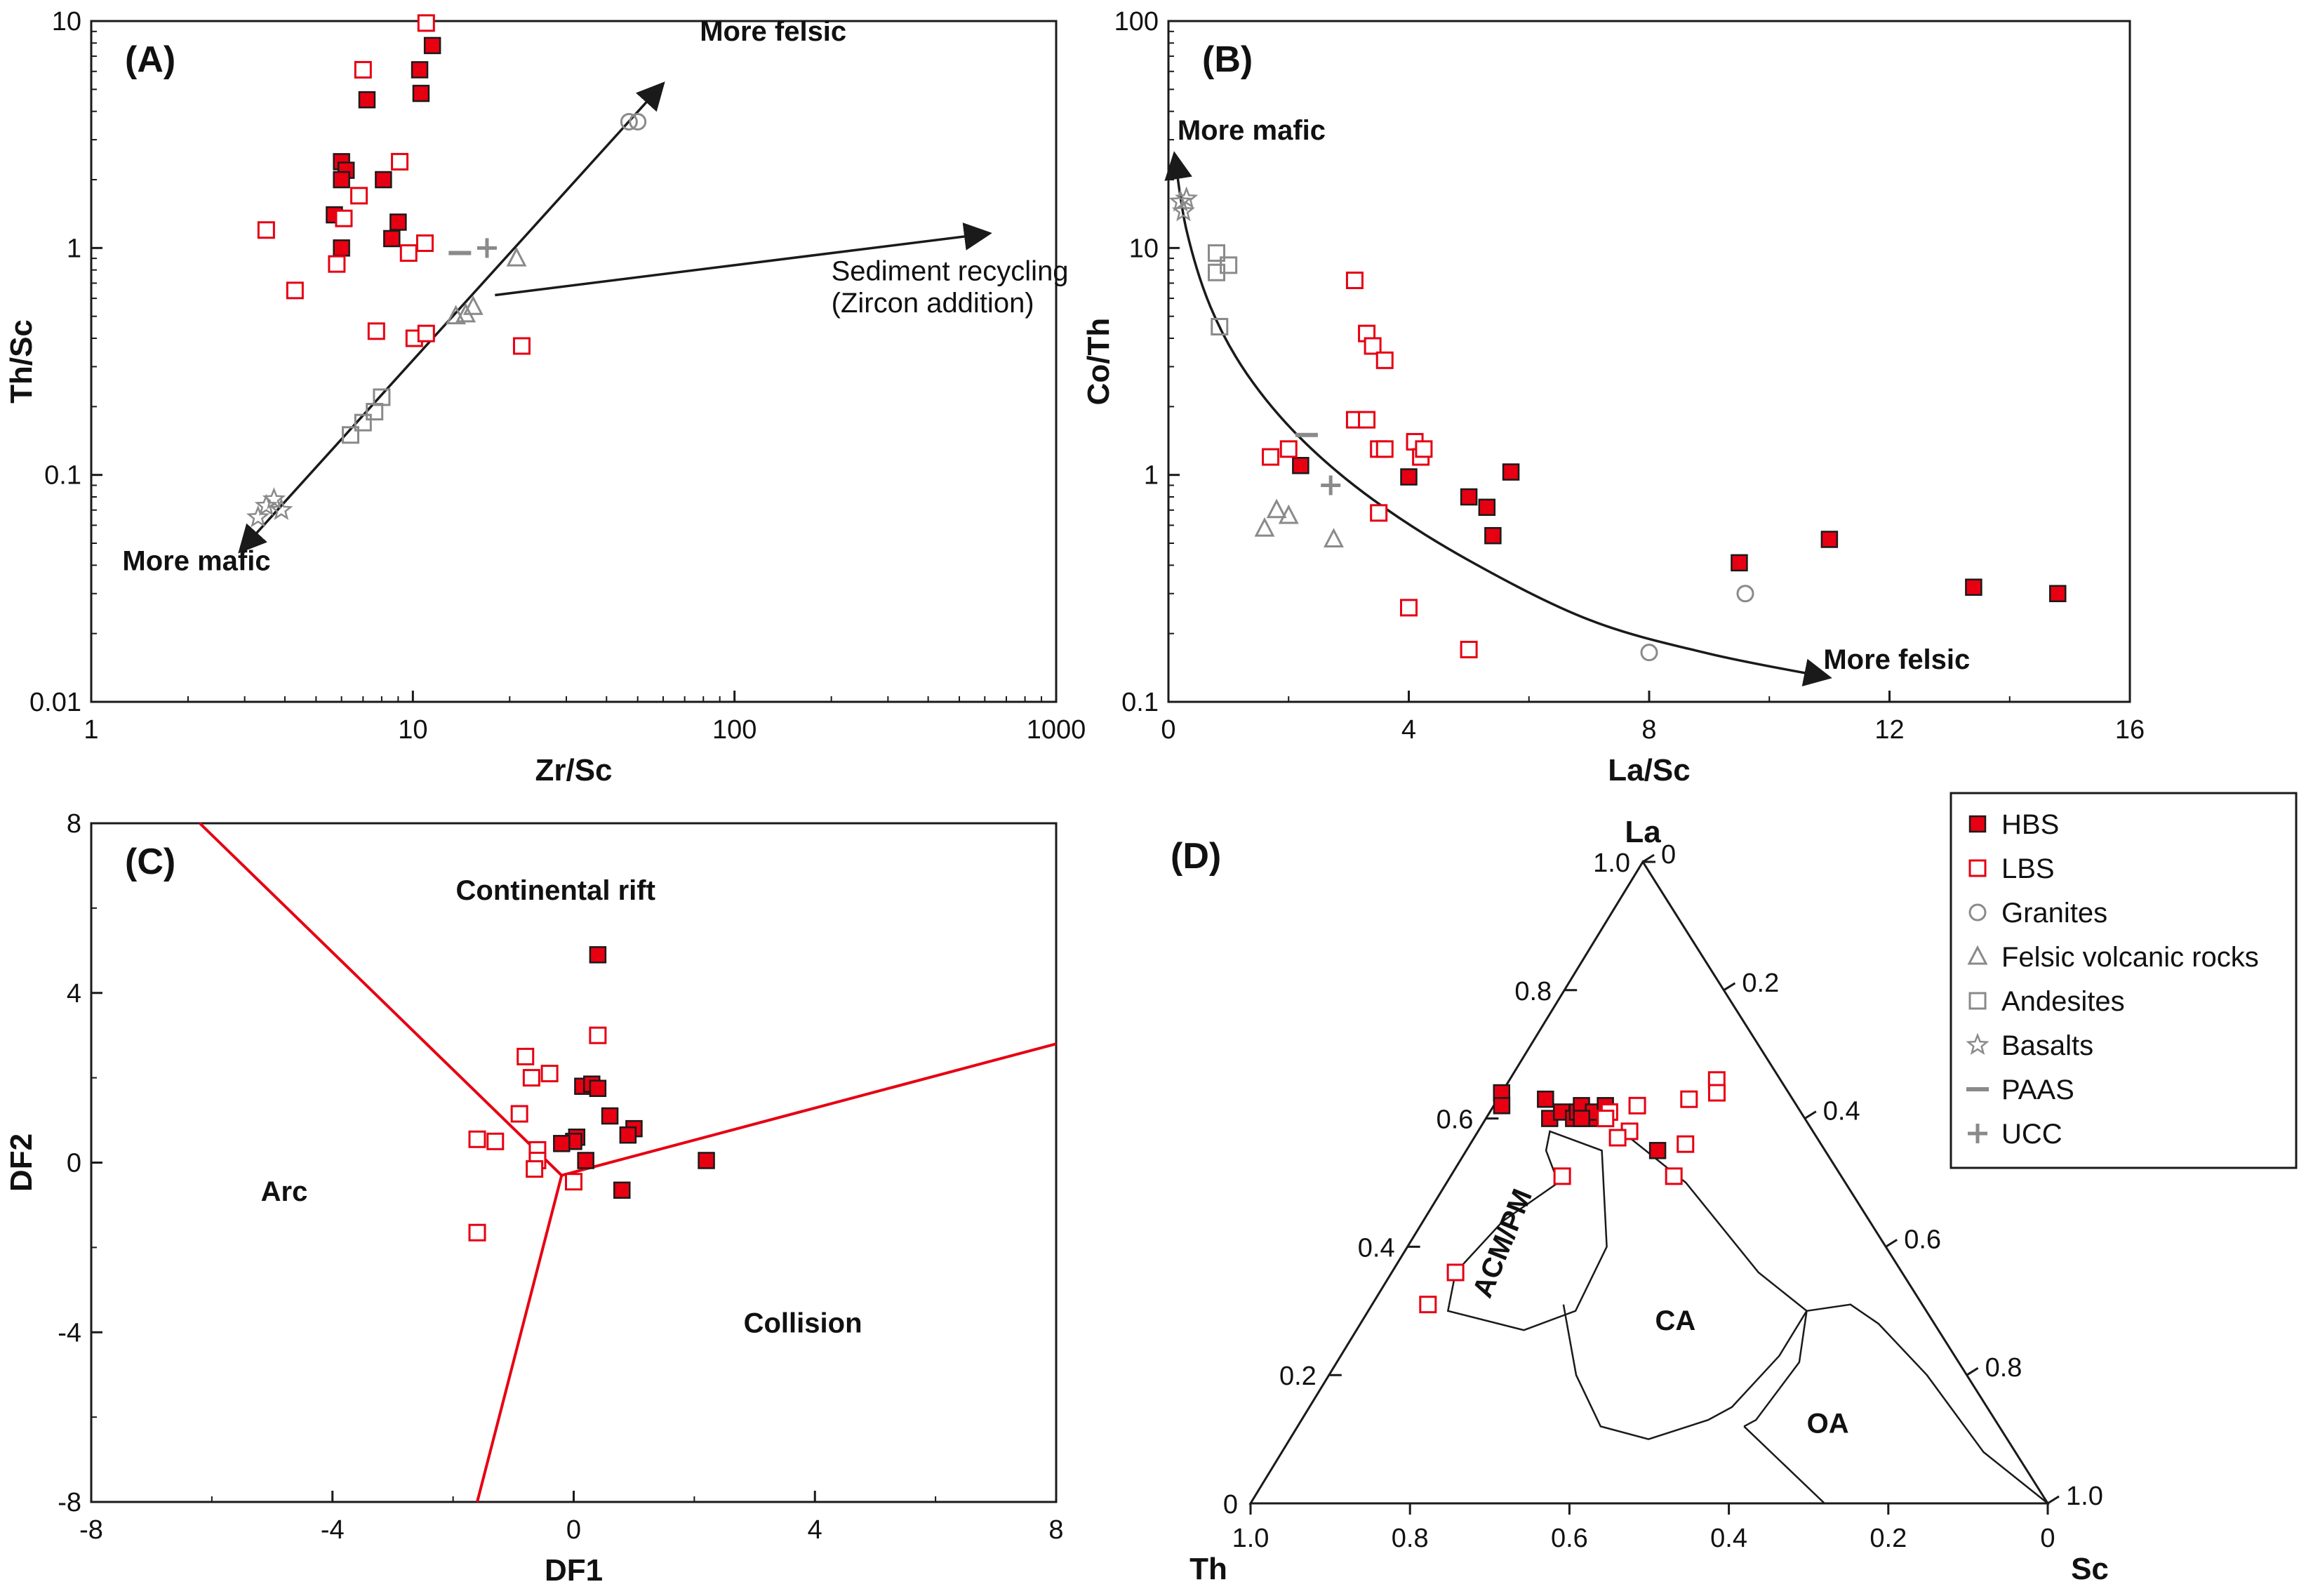  What do you see at coordinates (2037, 1090) in the screenshot?
I see `legend-label: PAAS` at bounding box center [2037, 1090].